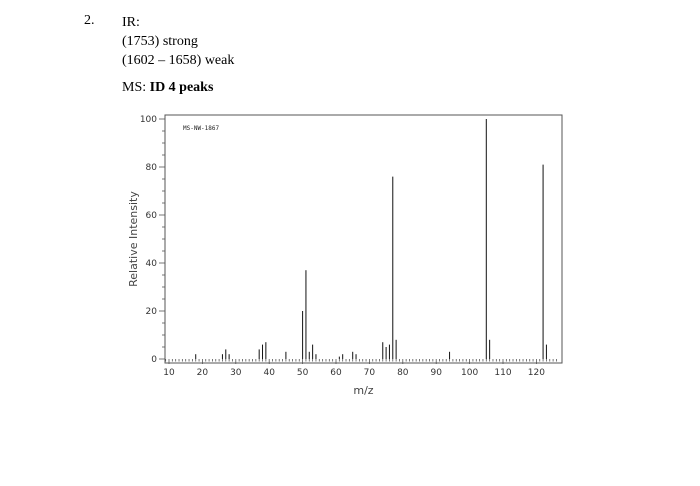  Describe the element at coordinates (178, 60) in the screenshot. I see `ir-line-2: (1602 – 1658) weak` at that location.